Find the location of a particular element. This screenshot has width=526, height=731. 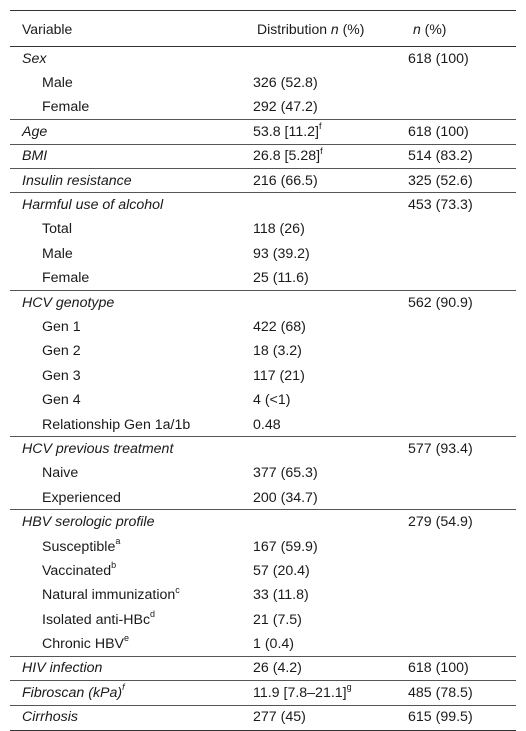

cell-distribution: 21 (7.5) is located at coordinates (322, 620).